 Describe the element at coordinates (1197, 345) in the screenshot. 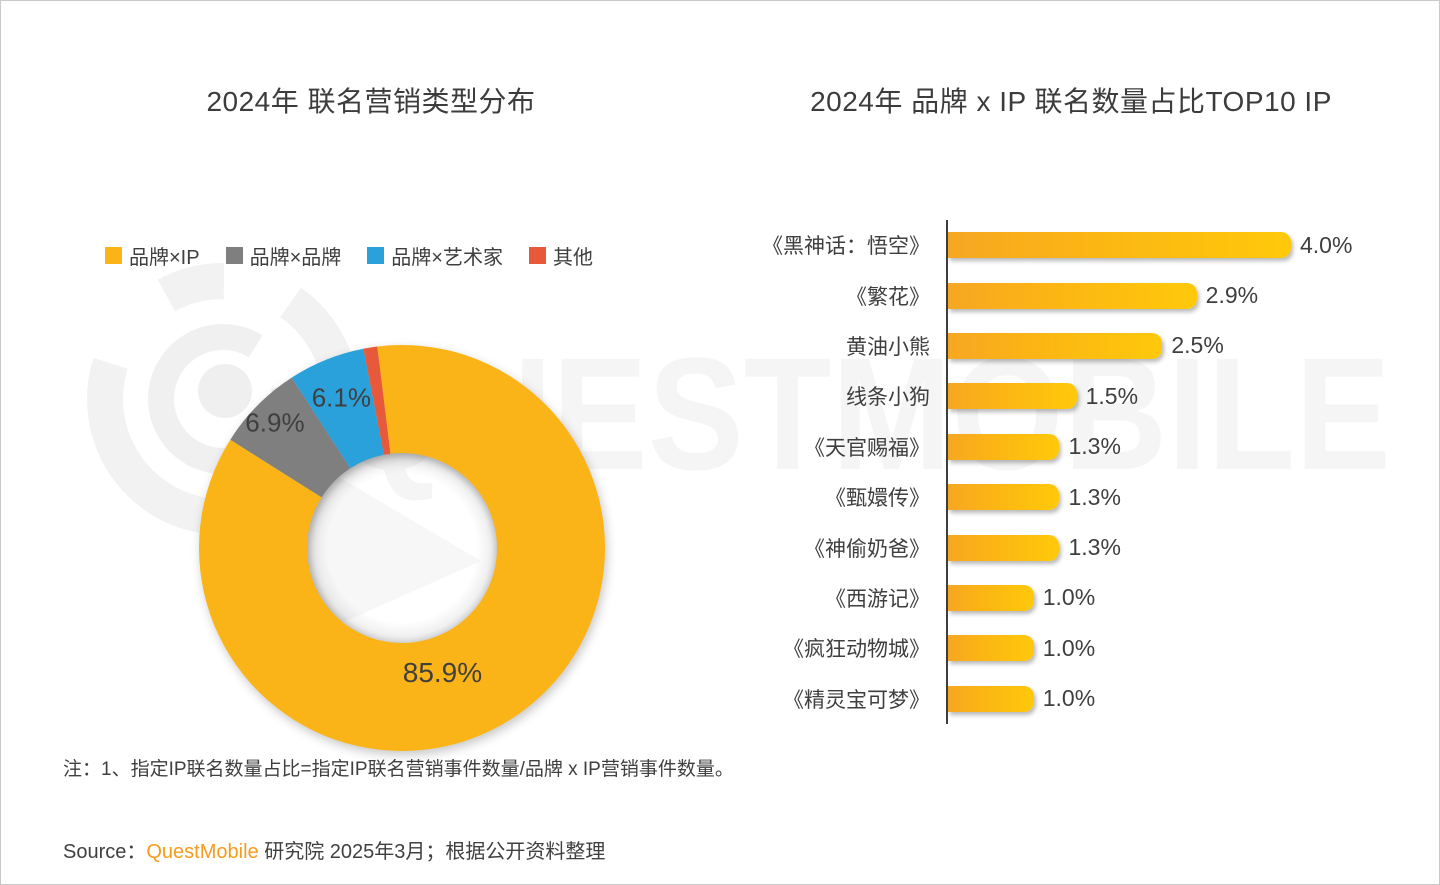

I see `bar-value-label: 2.5%` at that location.